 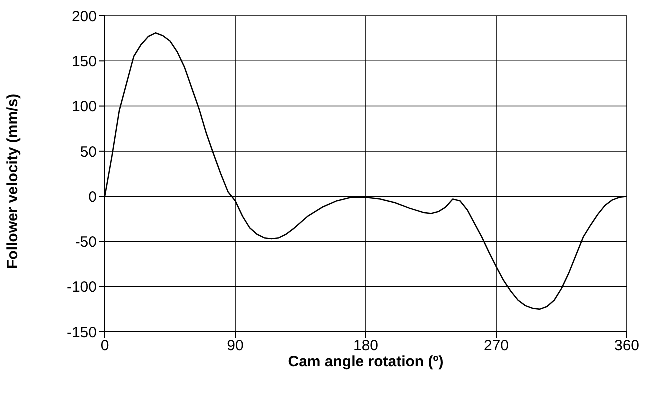 What do you see at coordinates (84, 17) in the screenshot?
I see `y-tick-label: 200` at bounding box center [84, 17].